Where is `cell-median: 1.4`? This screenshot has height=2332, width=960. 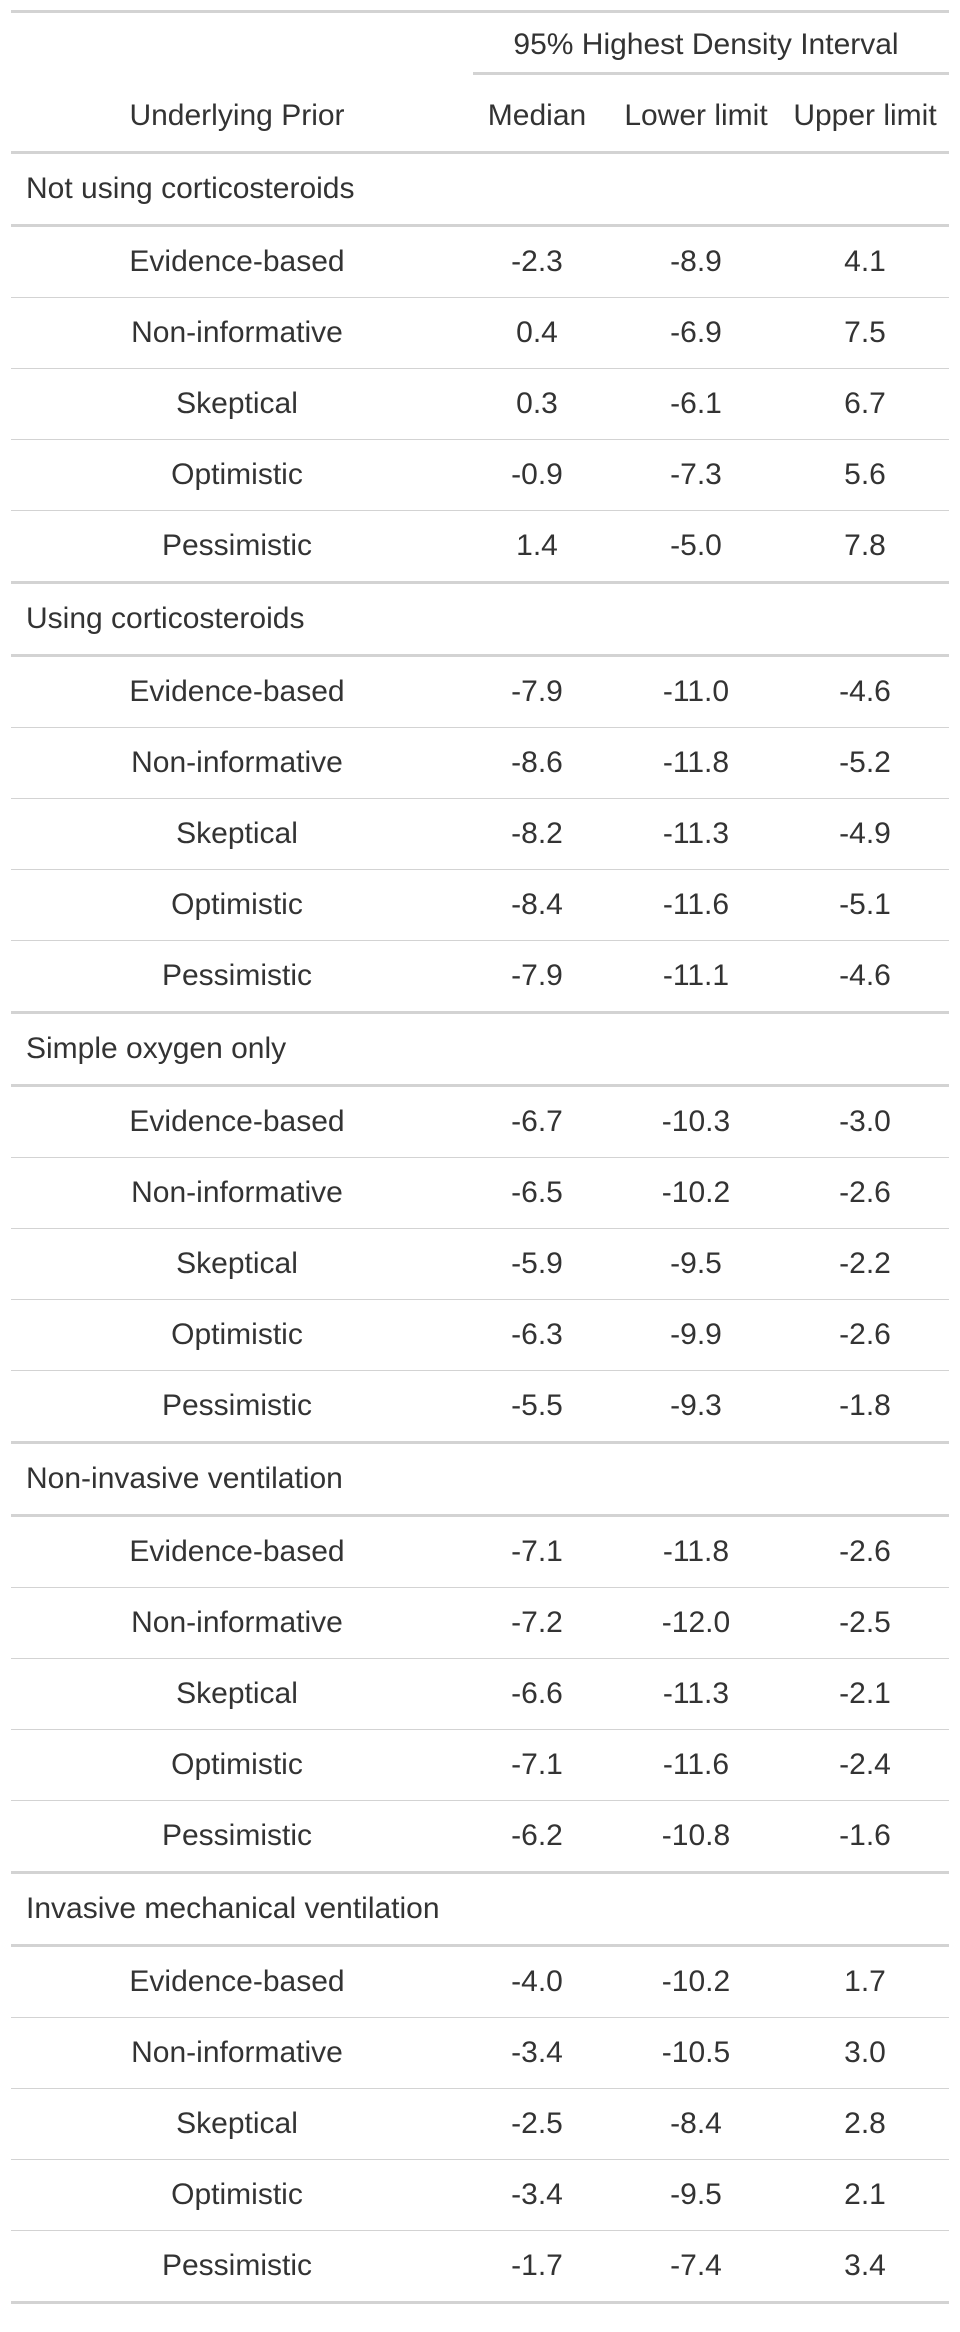 cell-median: 1.4 is located at coordinates (537, 547).